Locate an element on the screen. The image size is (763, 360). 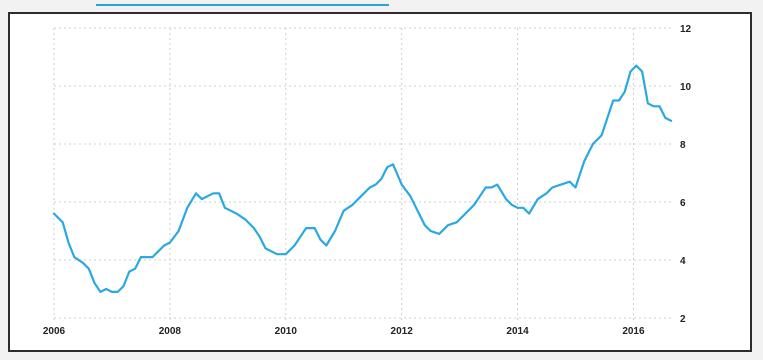
y-tick-label: 6 is located at coordinates (683, 203).